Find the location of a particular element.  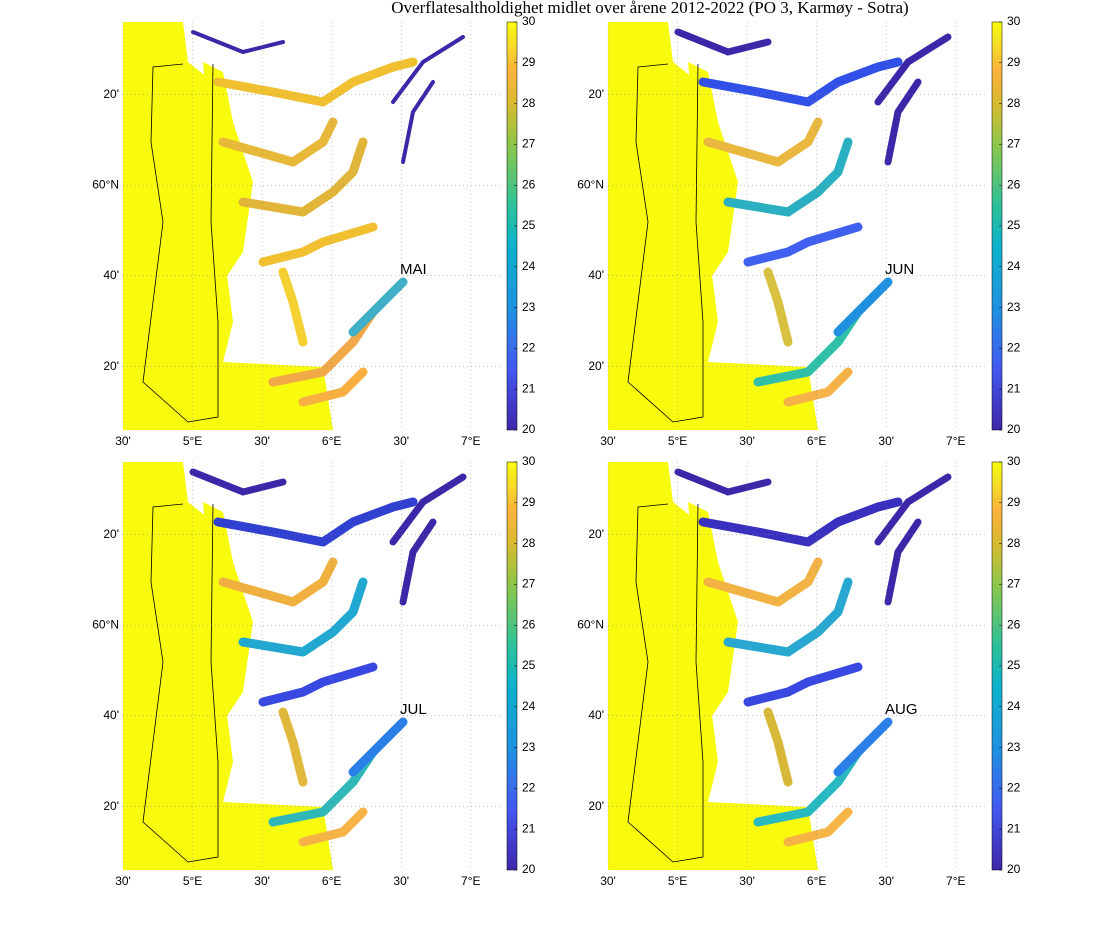

colorbar-tick-label: 23 is located at coordinates (529, 747).